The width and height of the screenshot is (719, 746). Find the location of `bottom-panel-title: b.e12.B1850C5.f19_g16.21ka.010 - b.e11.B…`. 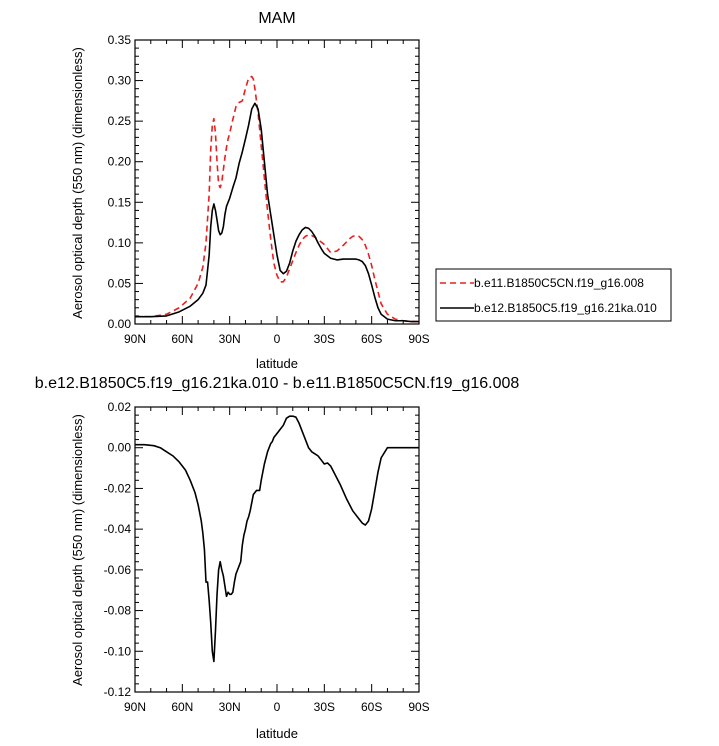

bottom-panel-title: b.e12.B1850C5.f19_g16.21ka.010 - b.e11.B… is located at coordinates (277, 383).